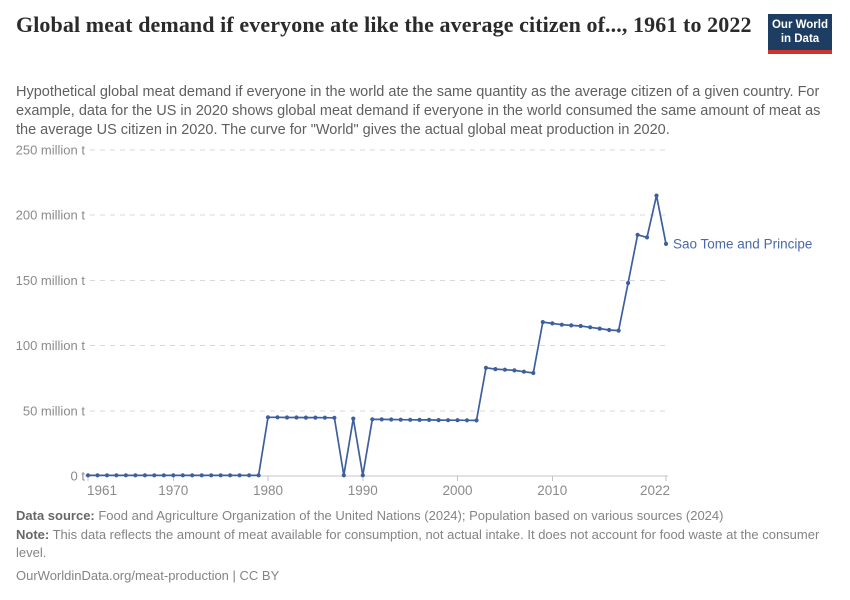 The image size is (850, 600). I want to click on note-label: Note:, so click(33, 534).